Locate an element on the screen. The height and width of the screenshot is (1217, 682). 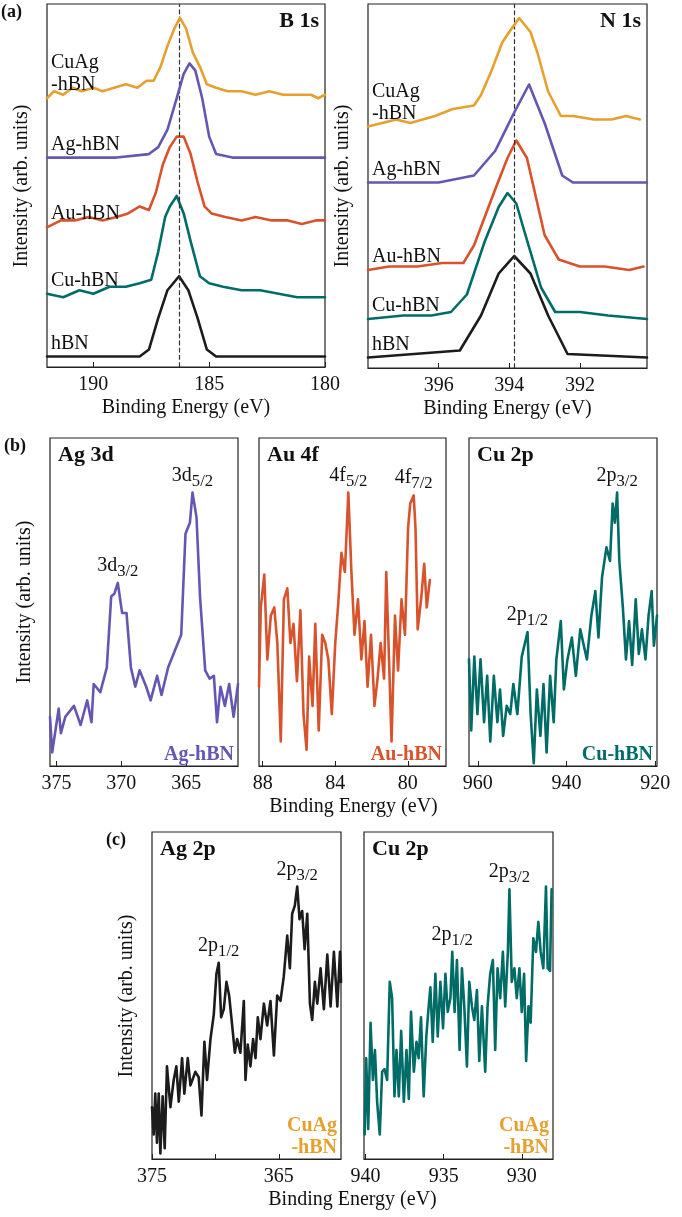
annotation: 4f$_{7/2}$ is located at coordinates (413, 479).